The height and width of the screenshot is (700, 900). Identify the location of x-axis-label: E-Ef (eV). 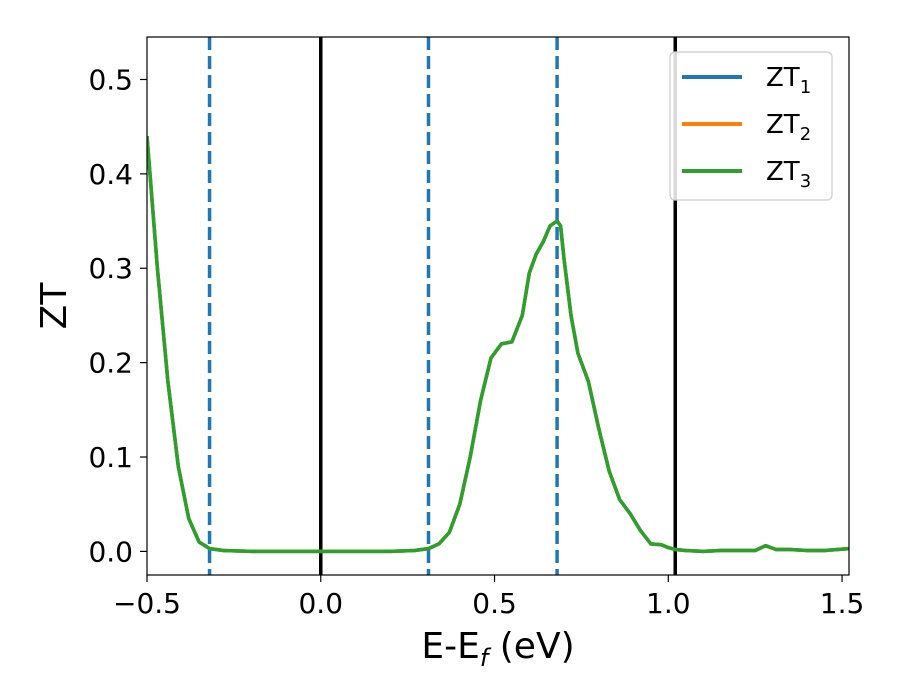
(497, 649).